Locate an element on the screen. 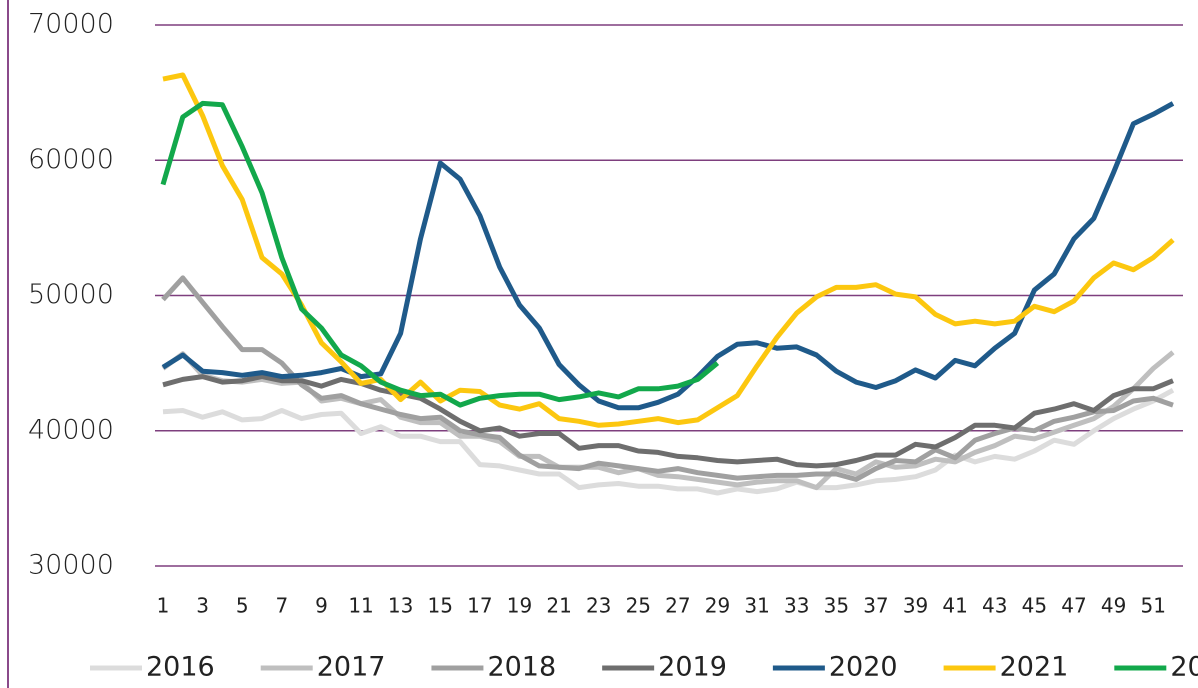  legend-label: 2018 is located at coordinates (521, 667).